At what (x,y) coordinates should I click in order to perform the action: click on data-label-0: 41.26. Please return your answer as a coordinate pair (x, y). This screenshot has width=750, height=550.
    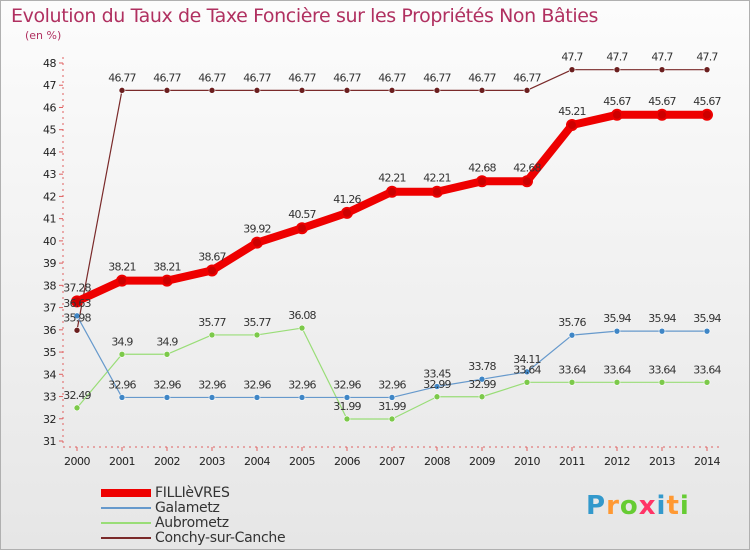
    Looking at the image, I should click on (347, 199).